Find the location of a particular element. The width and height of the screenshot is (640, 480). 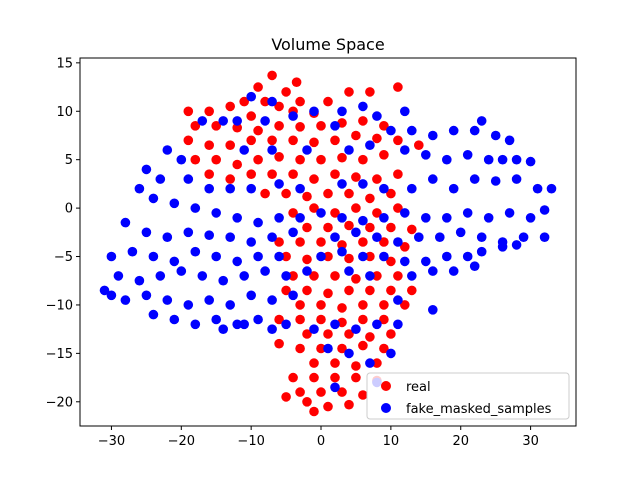

y-tick-label: −15 is located at coordinates (59, 354).